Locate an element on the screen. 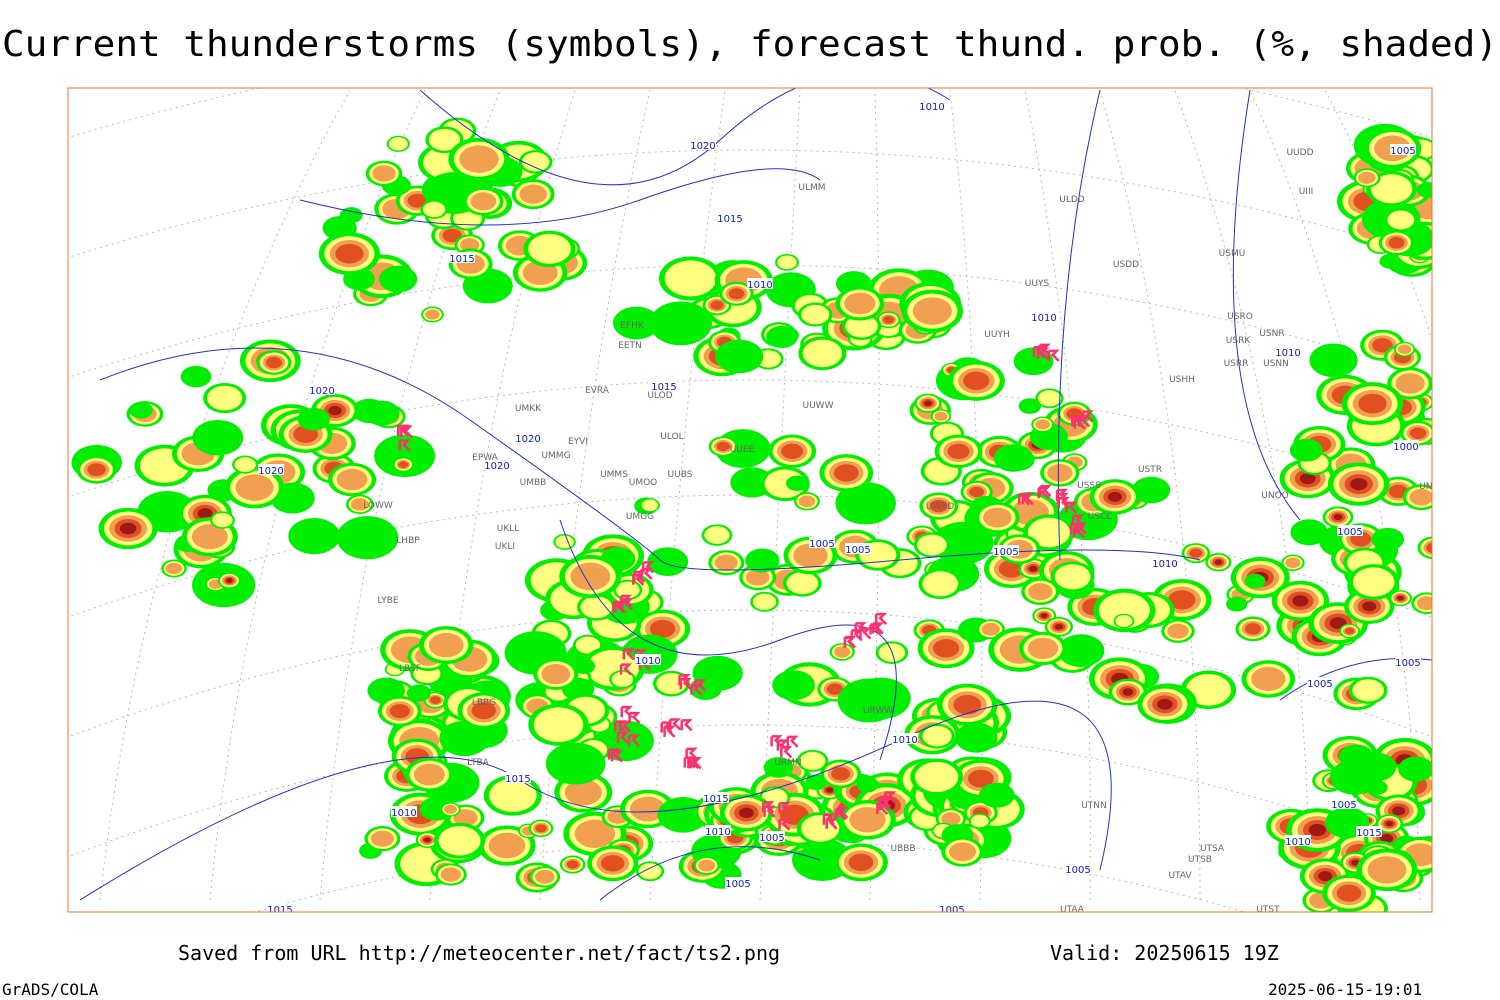  valid-time: Valid: 20250615 19Z is located at coordinates (1164, 953).